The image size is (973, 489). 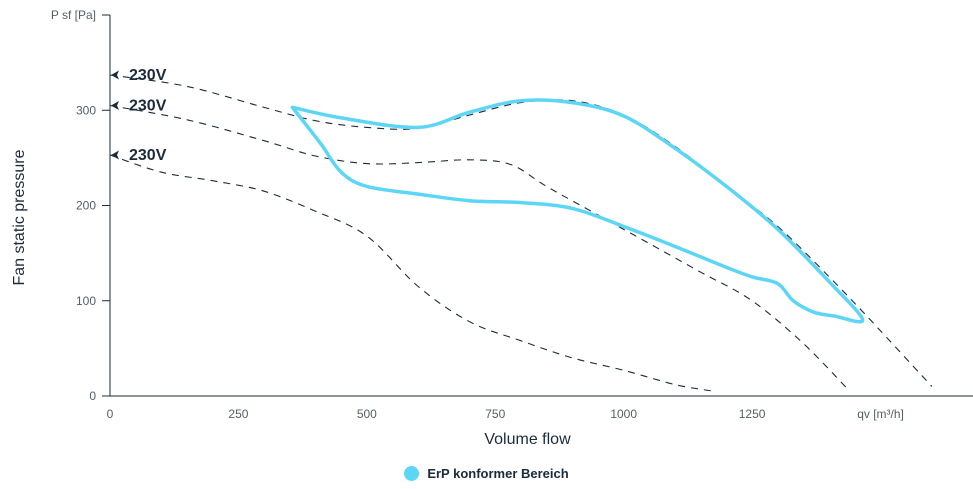 I want to click on legend-marker-icon, so click(x=412, y=473).